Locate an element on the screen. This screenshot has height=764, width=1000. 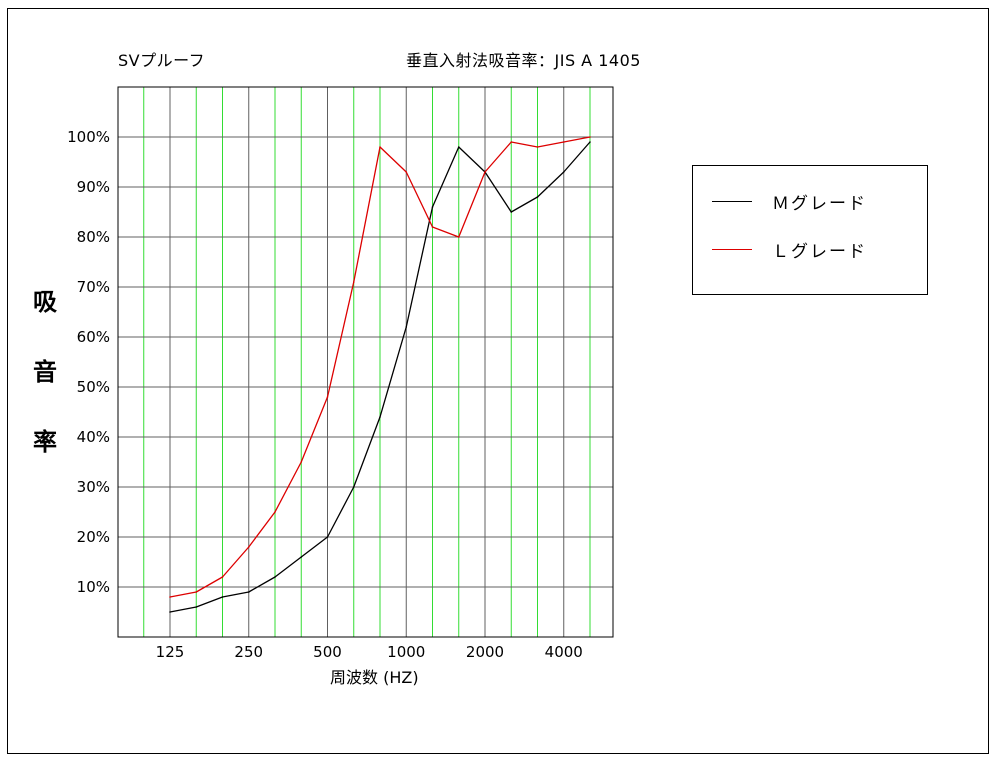
y-tick-label: 80% is located at coordinates (93, 237).